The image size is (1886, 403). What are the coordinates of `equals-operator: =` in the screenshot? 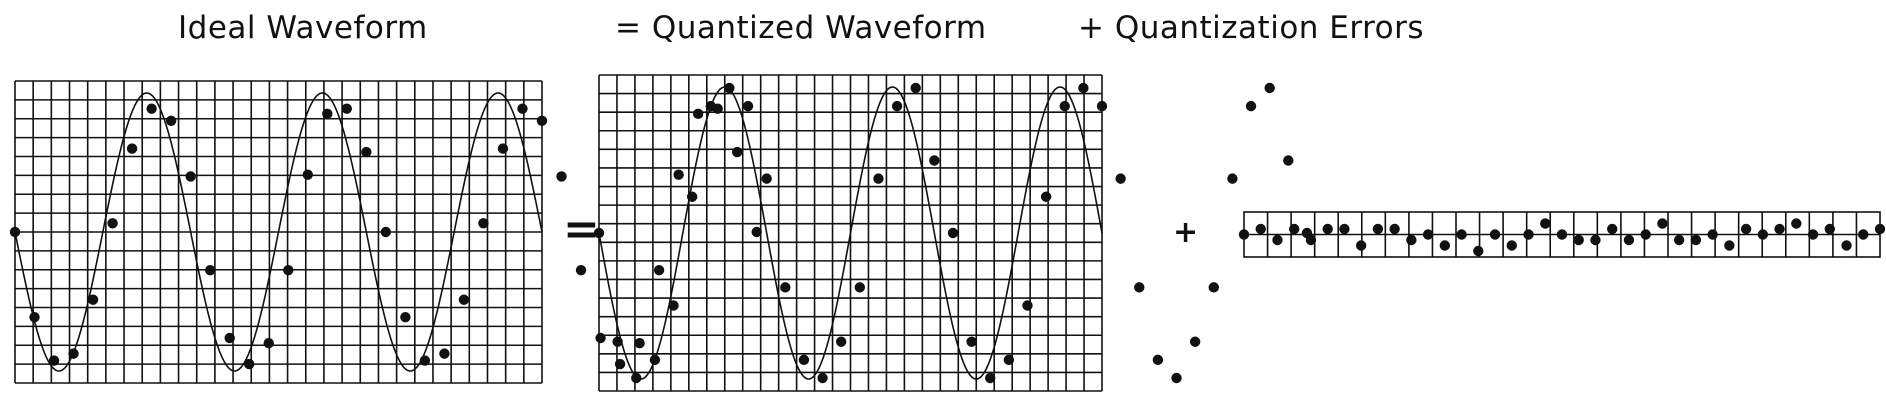 It's located at (581, 229).